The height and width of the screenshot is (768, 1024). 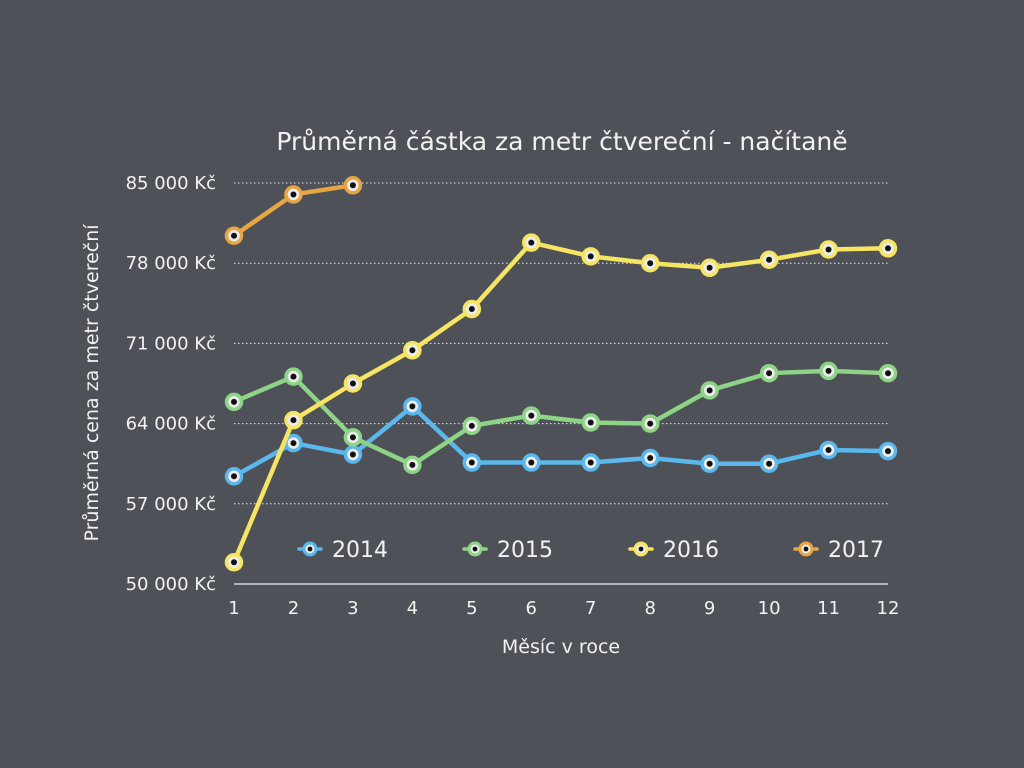 What do you see at coordinates (293, 608) in the screenshot?
I see `x-tick-label: 2` at bounding box center [293, 608].